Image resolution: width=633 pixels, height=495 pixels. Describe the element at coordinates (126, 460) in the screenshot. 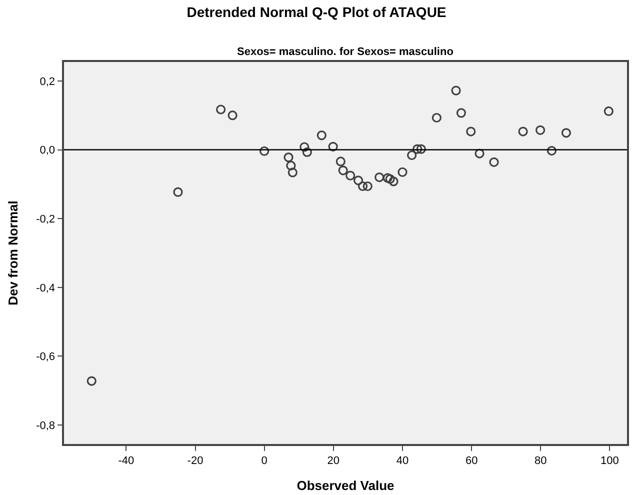

I see `x-tick-label: -40` at that location.